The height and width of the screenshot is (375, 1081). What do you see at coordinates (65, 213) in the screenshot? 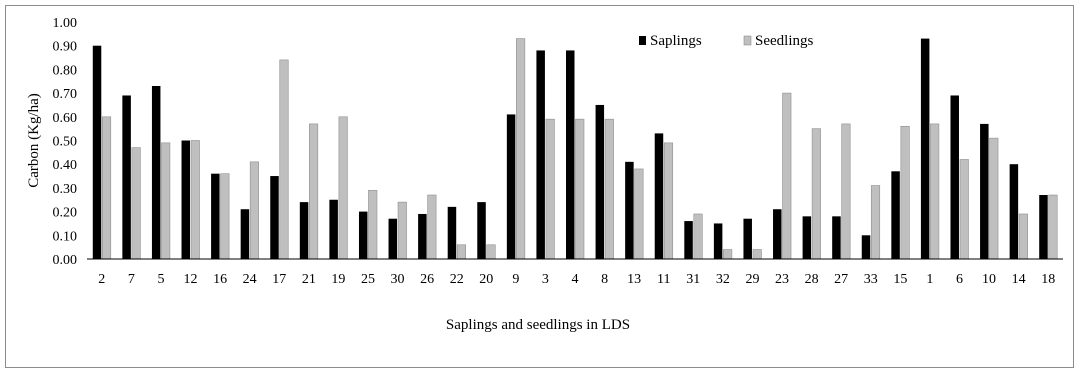
I see `y-tick-label: 0.20` at bounding box center [65, 213].